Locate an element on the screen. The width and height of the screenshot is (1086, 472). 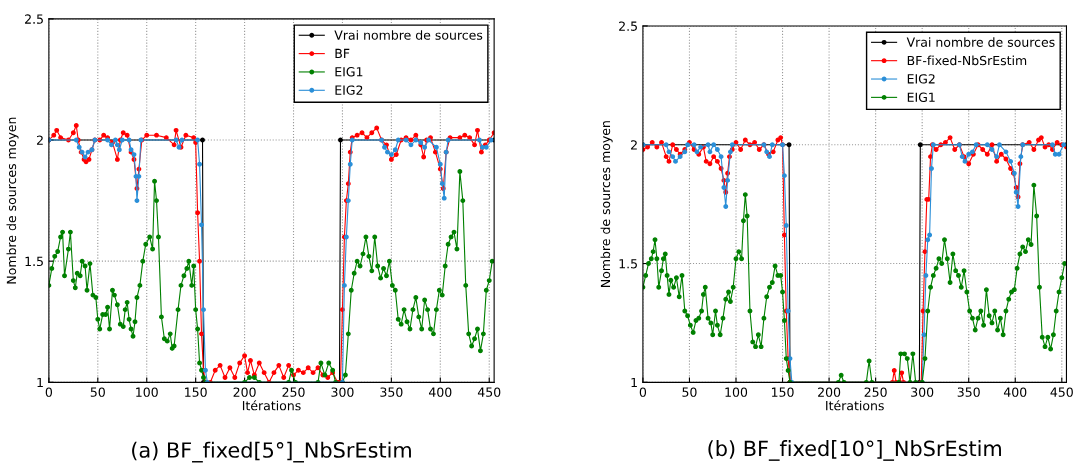
text: (b) BF_fixed[10°]_NbSrEstim is located at coordinates (854, 450).